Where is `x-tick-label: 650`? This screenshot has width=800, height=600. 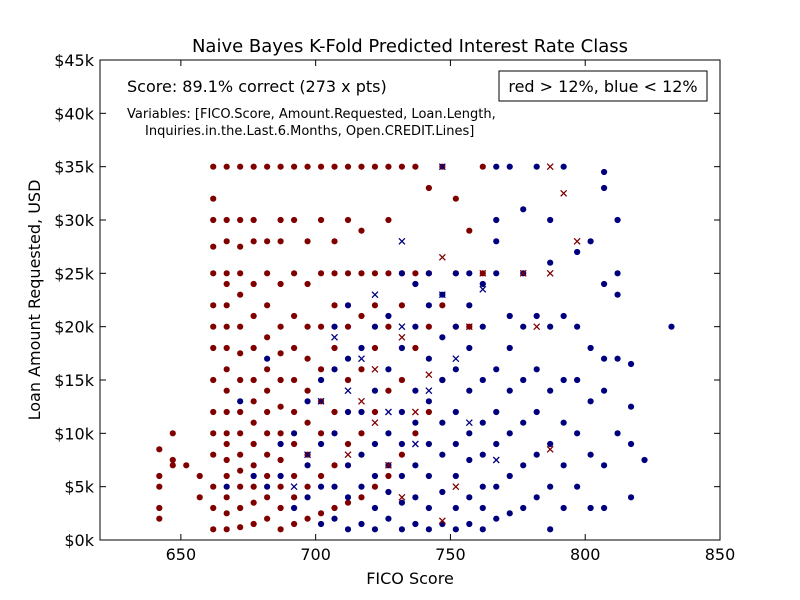 x-tick-label: 650 is located at coordinates (181, 554).